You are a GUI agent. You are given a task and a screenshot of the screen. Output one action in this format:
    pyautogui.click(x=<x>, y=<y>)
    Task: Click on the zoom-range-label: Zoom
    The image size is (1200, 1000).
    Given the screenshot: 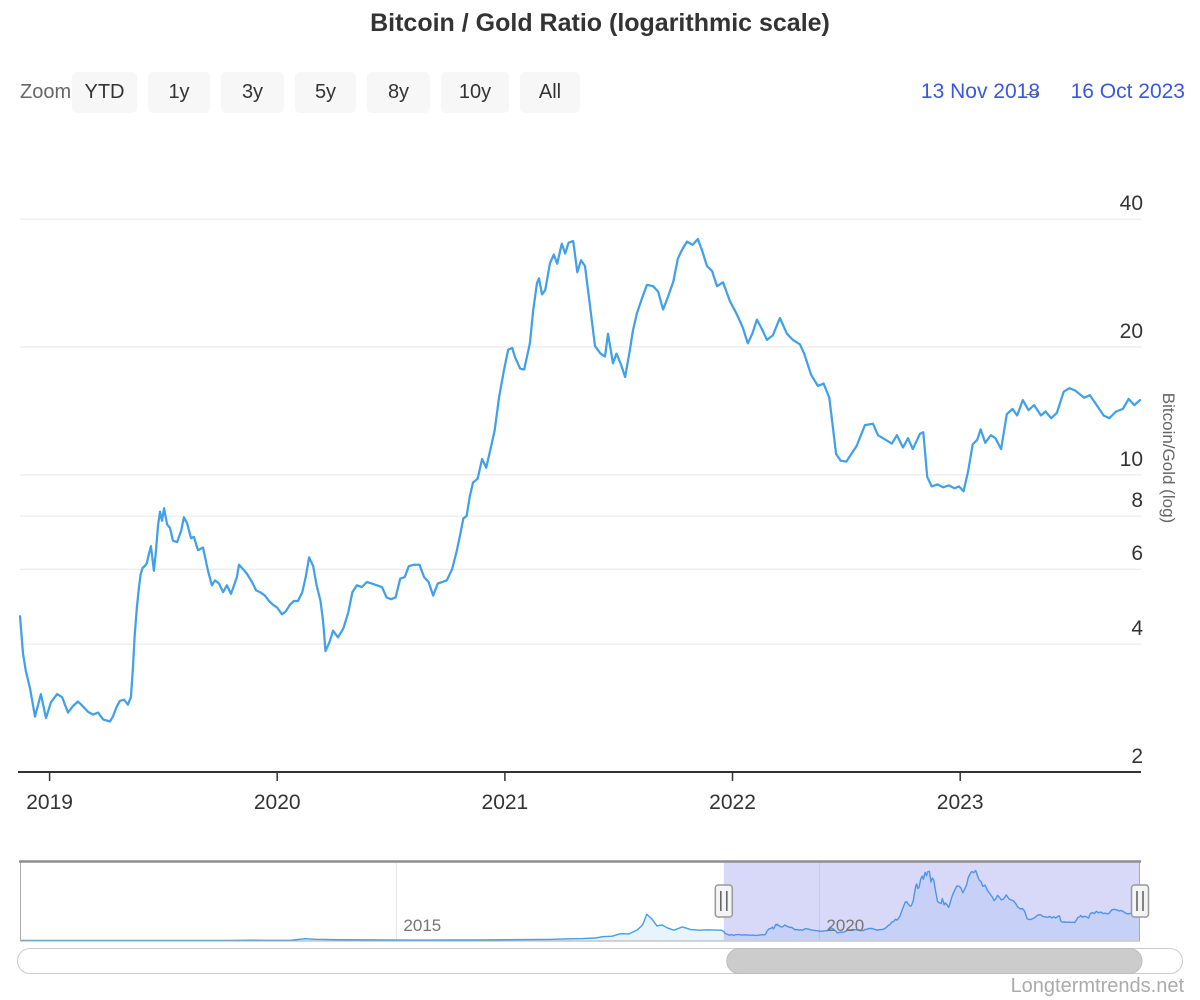 What is the action you would take?
    pyautogui.click(x=46, y=92)
    